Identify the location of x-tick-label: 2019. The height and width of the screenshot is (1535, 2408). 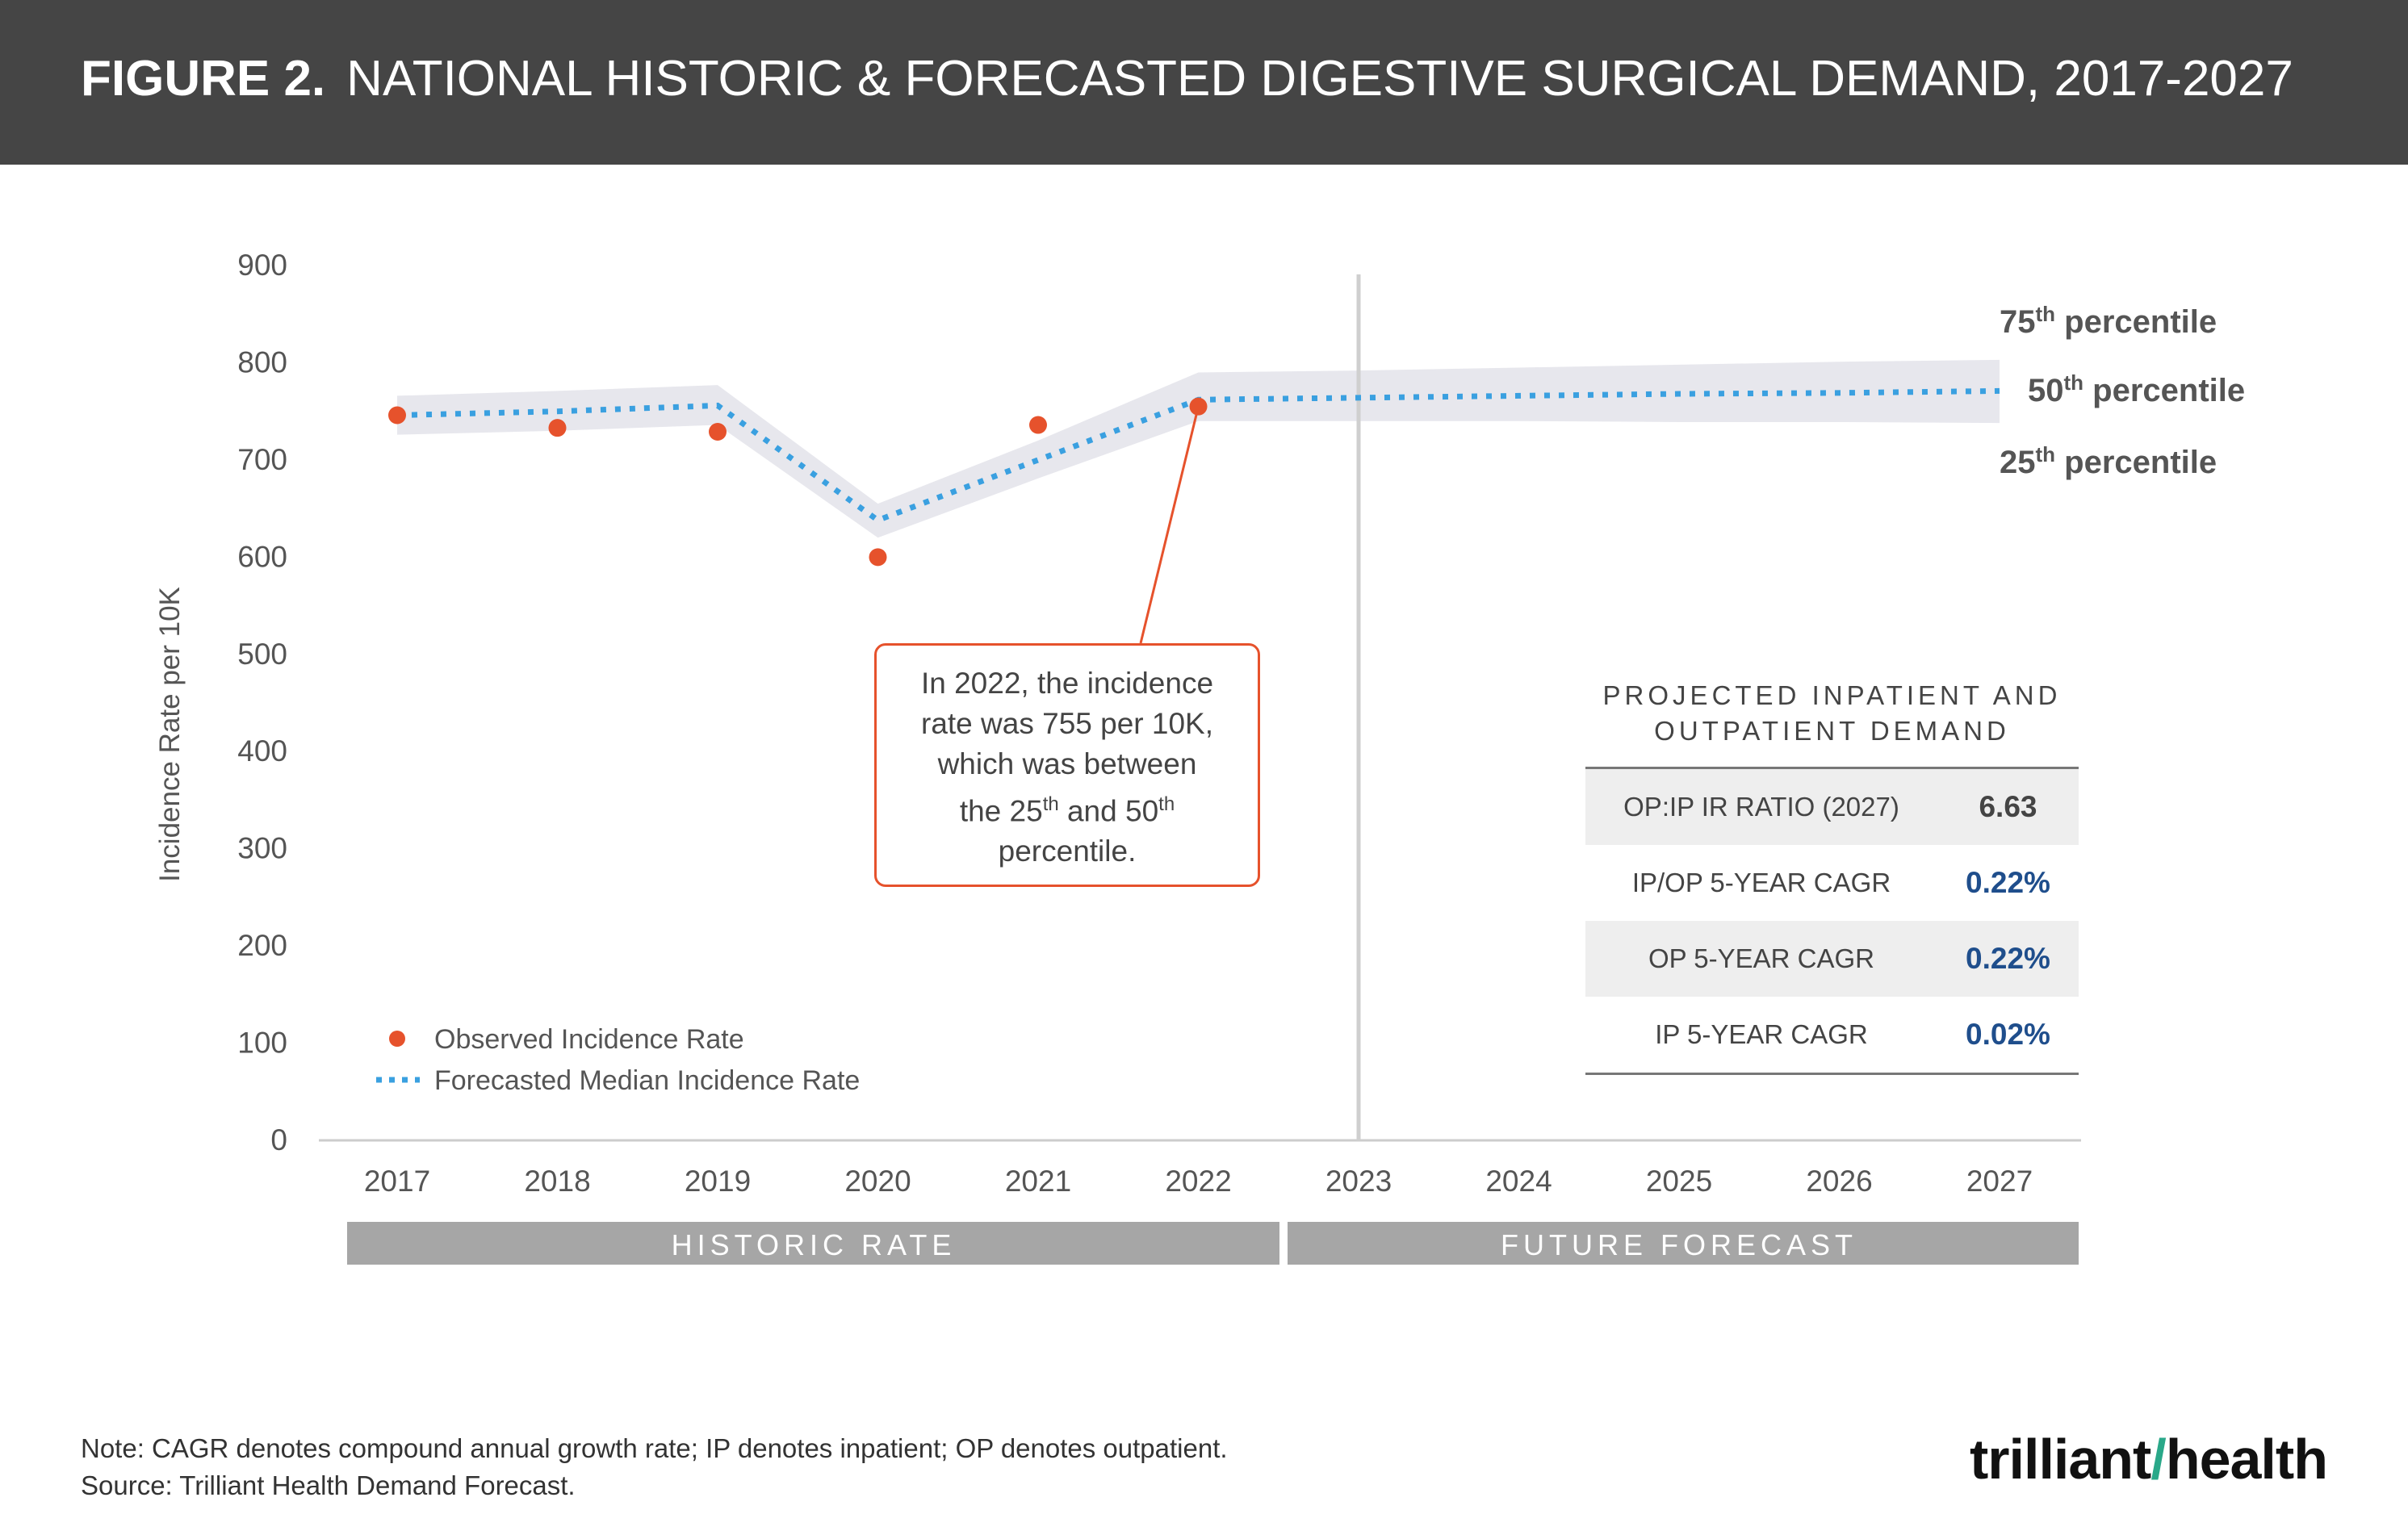
(718, 1181).